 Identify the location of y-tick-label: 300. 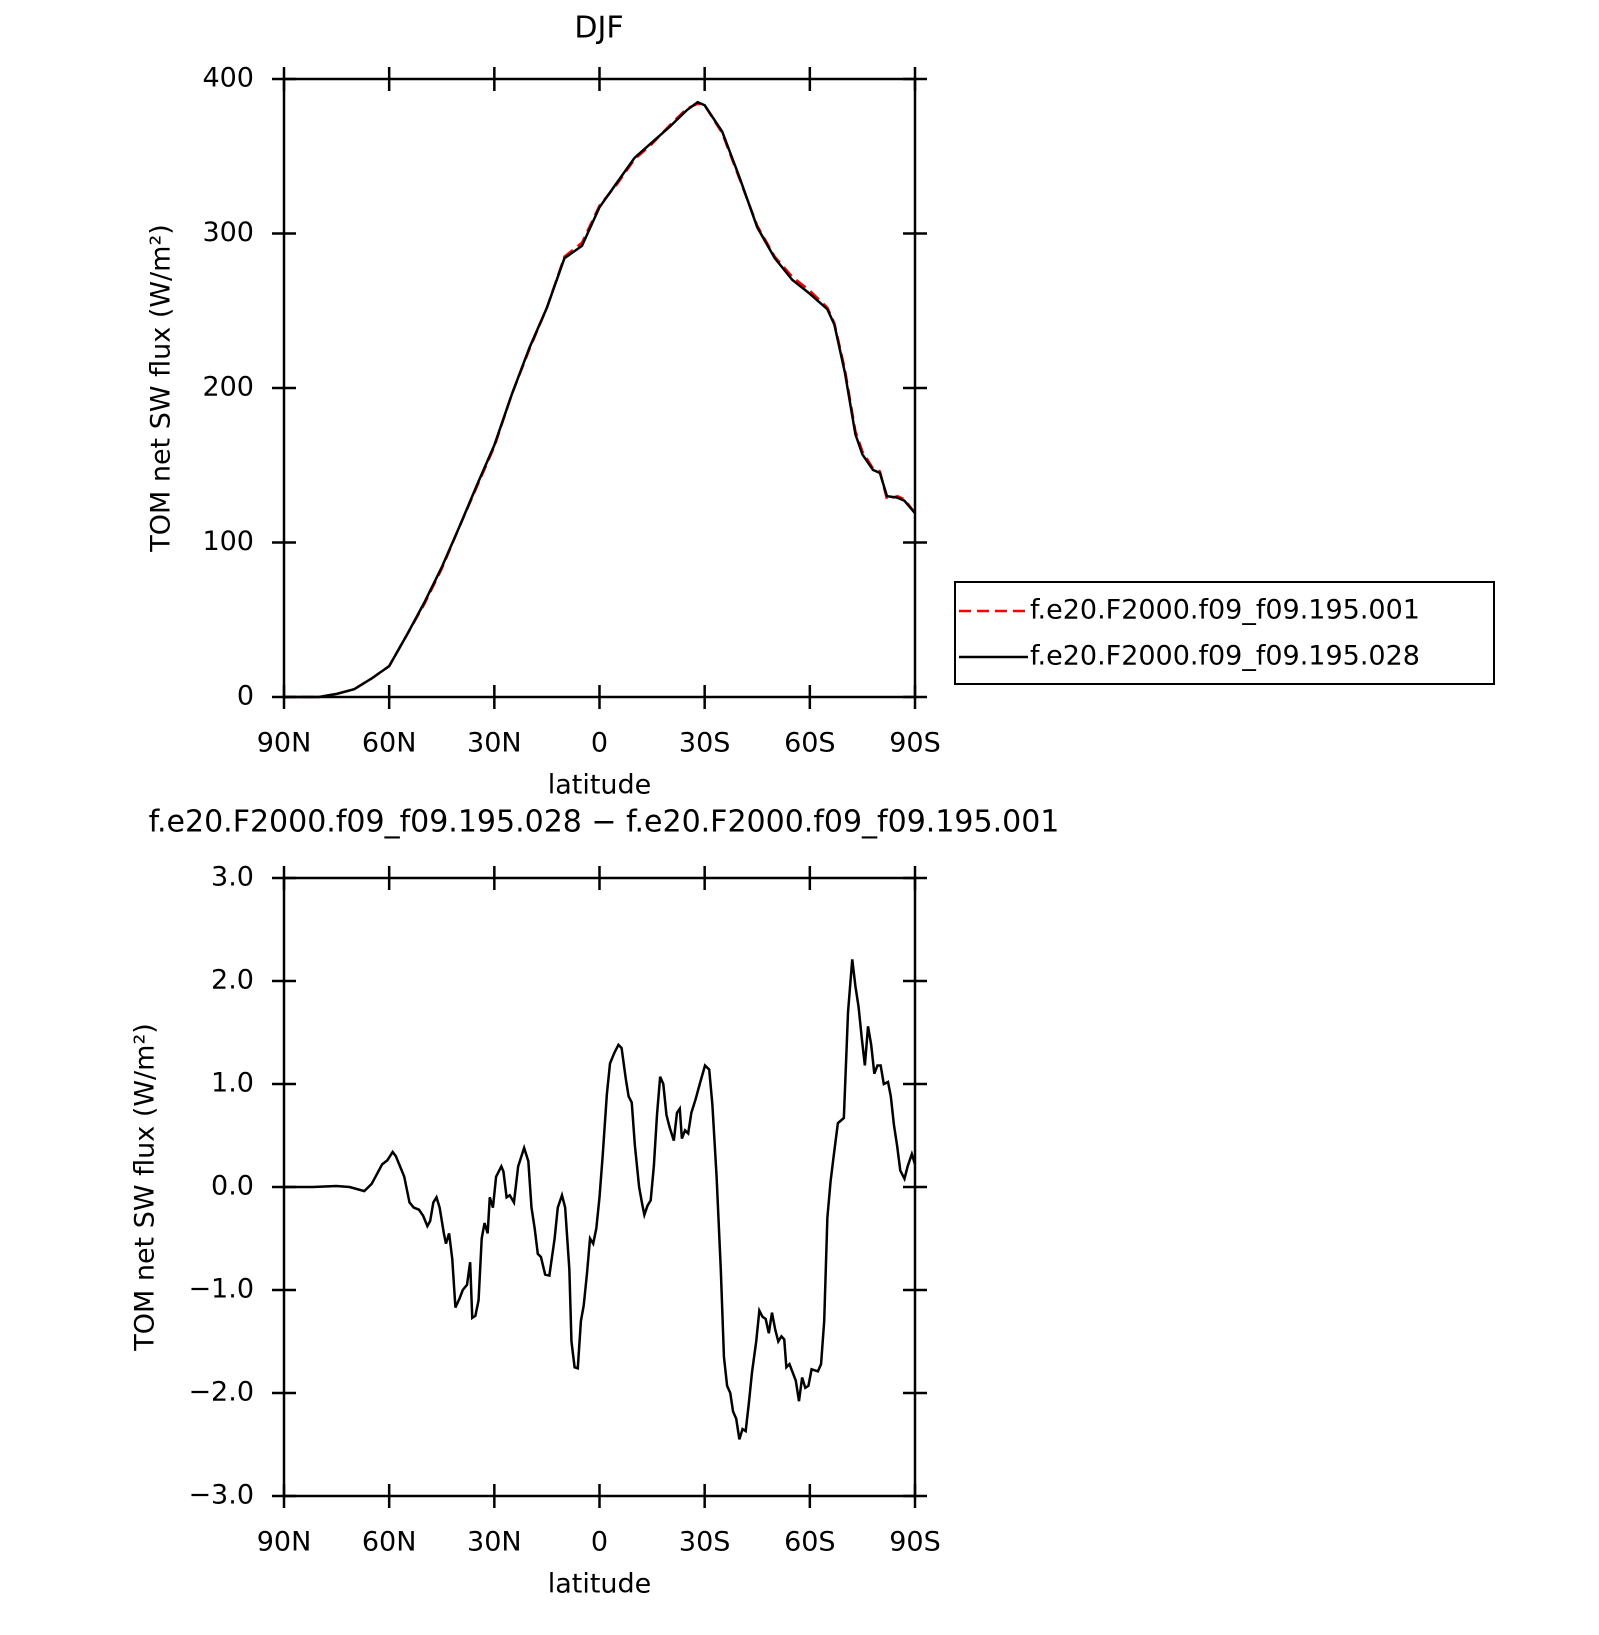
(228, 232).